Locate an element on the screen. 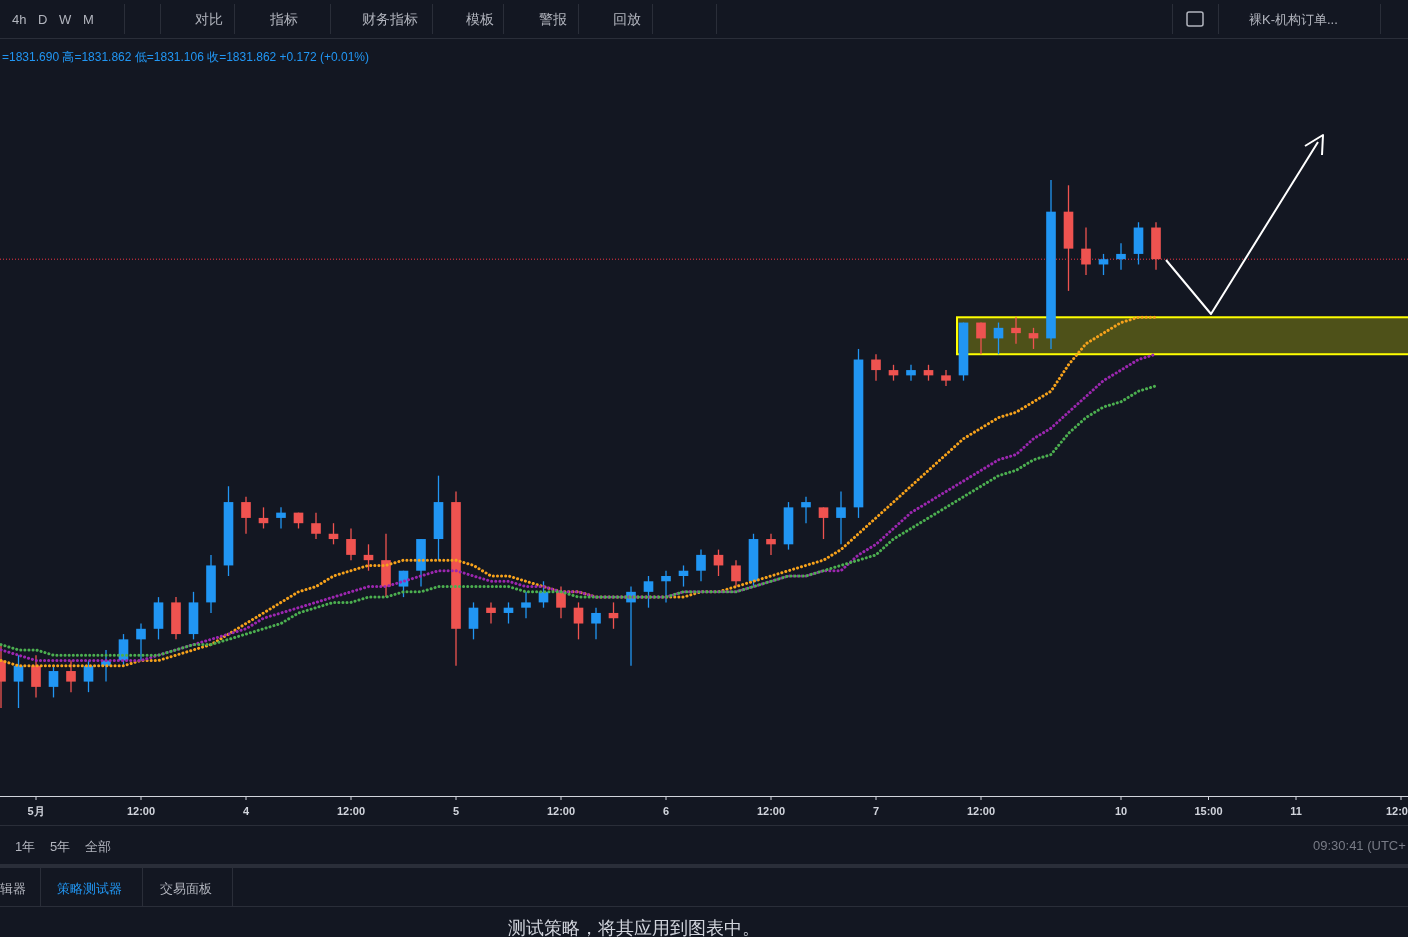 This screenshot has width=1408, height=937. x-tick-label: 12:0 is located at coordinates (1396, 811).